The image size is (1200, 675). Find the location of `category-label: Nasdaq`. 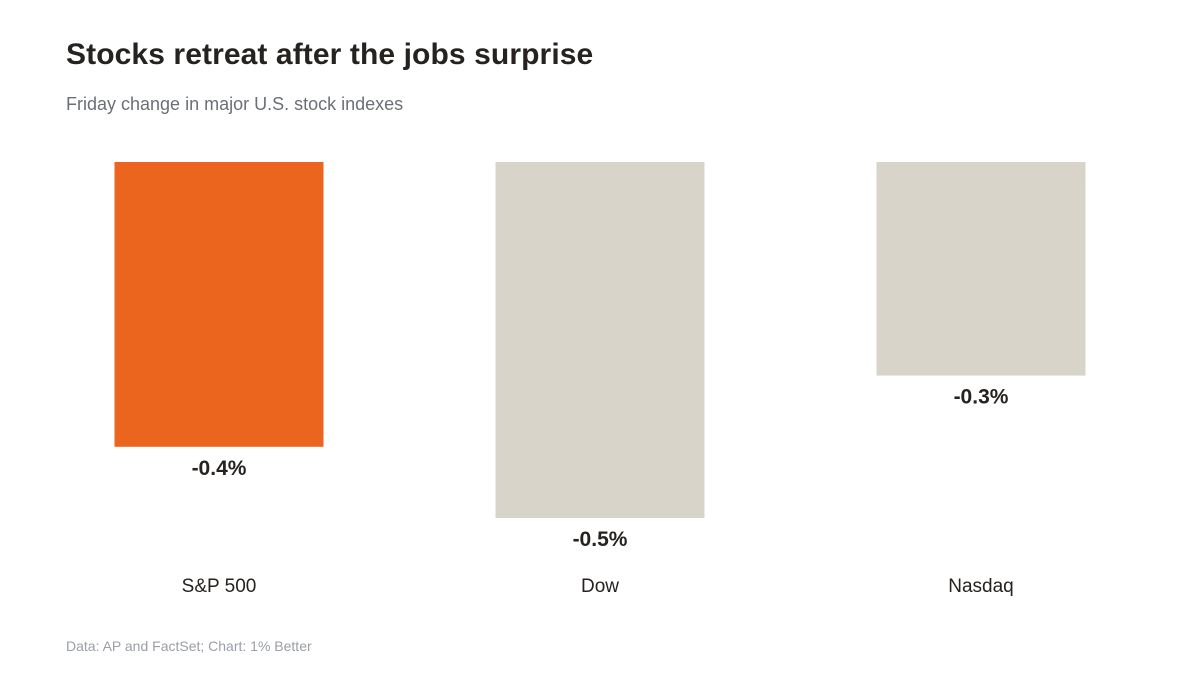

category-label: Nasdaq is located at coordinates (981, 586).